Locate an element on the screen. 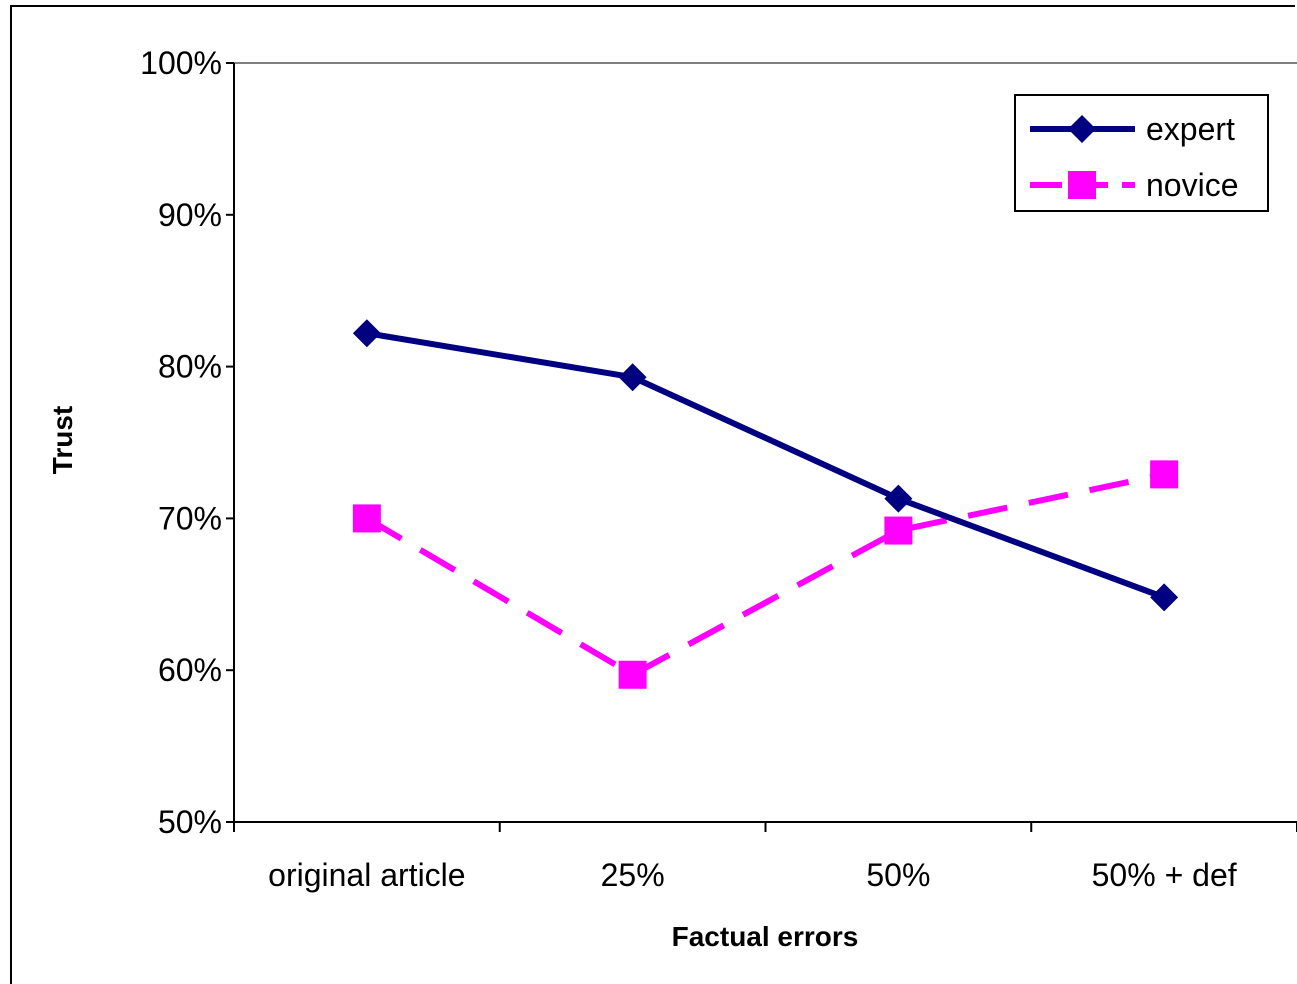 This screenshot has width=1297, height=984. legend-box is located at coordinates (1141, 153).